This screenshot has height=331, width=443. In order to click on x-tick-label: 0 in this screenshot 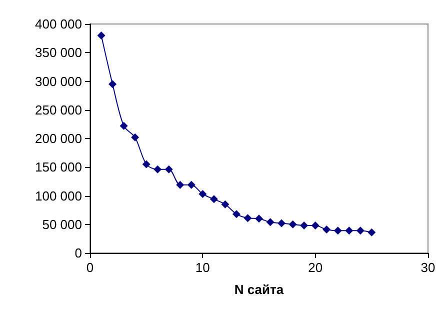, I will do `click(90, 267)`.